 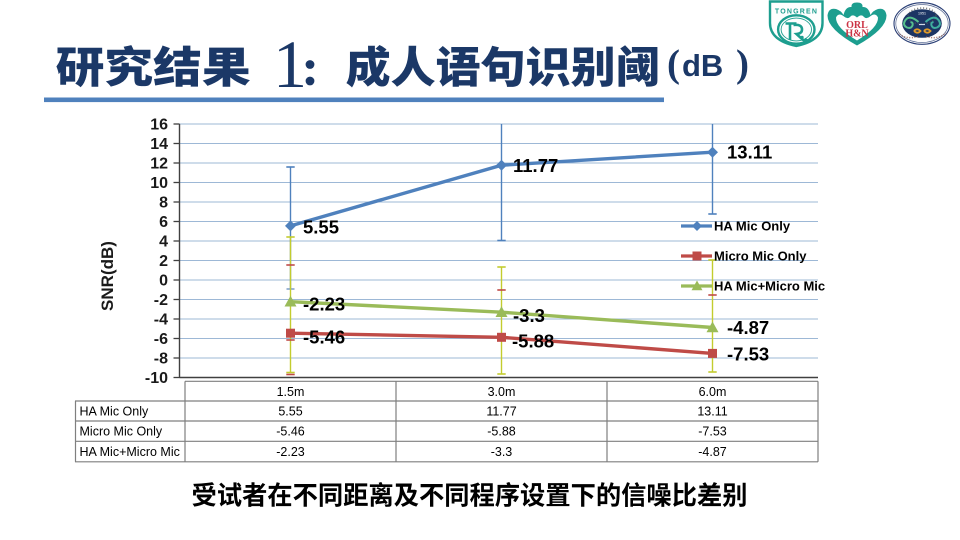 What do you see at coordinates (159, 125) in the screenshot?
I see `svg-text: 16` at bounding box center [159, 125].